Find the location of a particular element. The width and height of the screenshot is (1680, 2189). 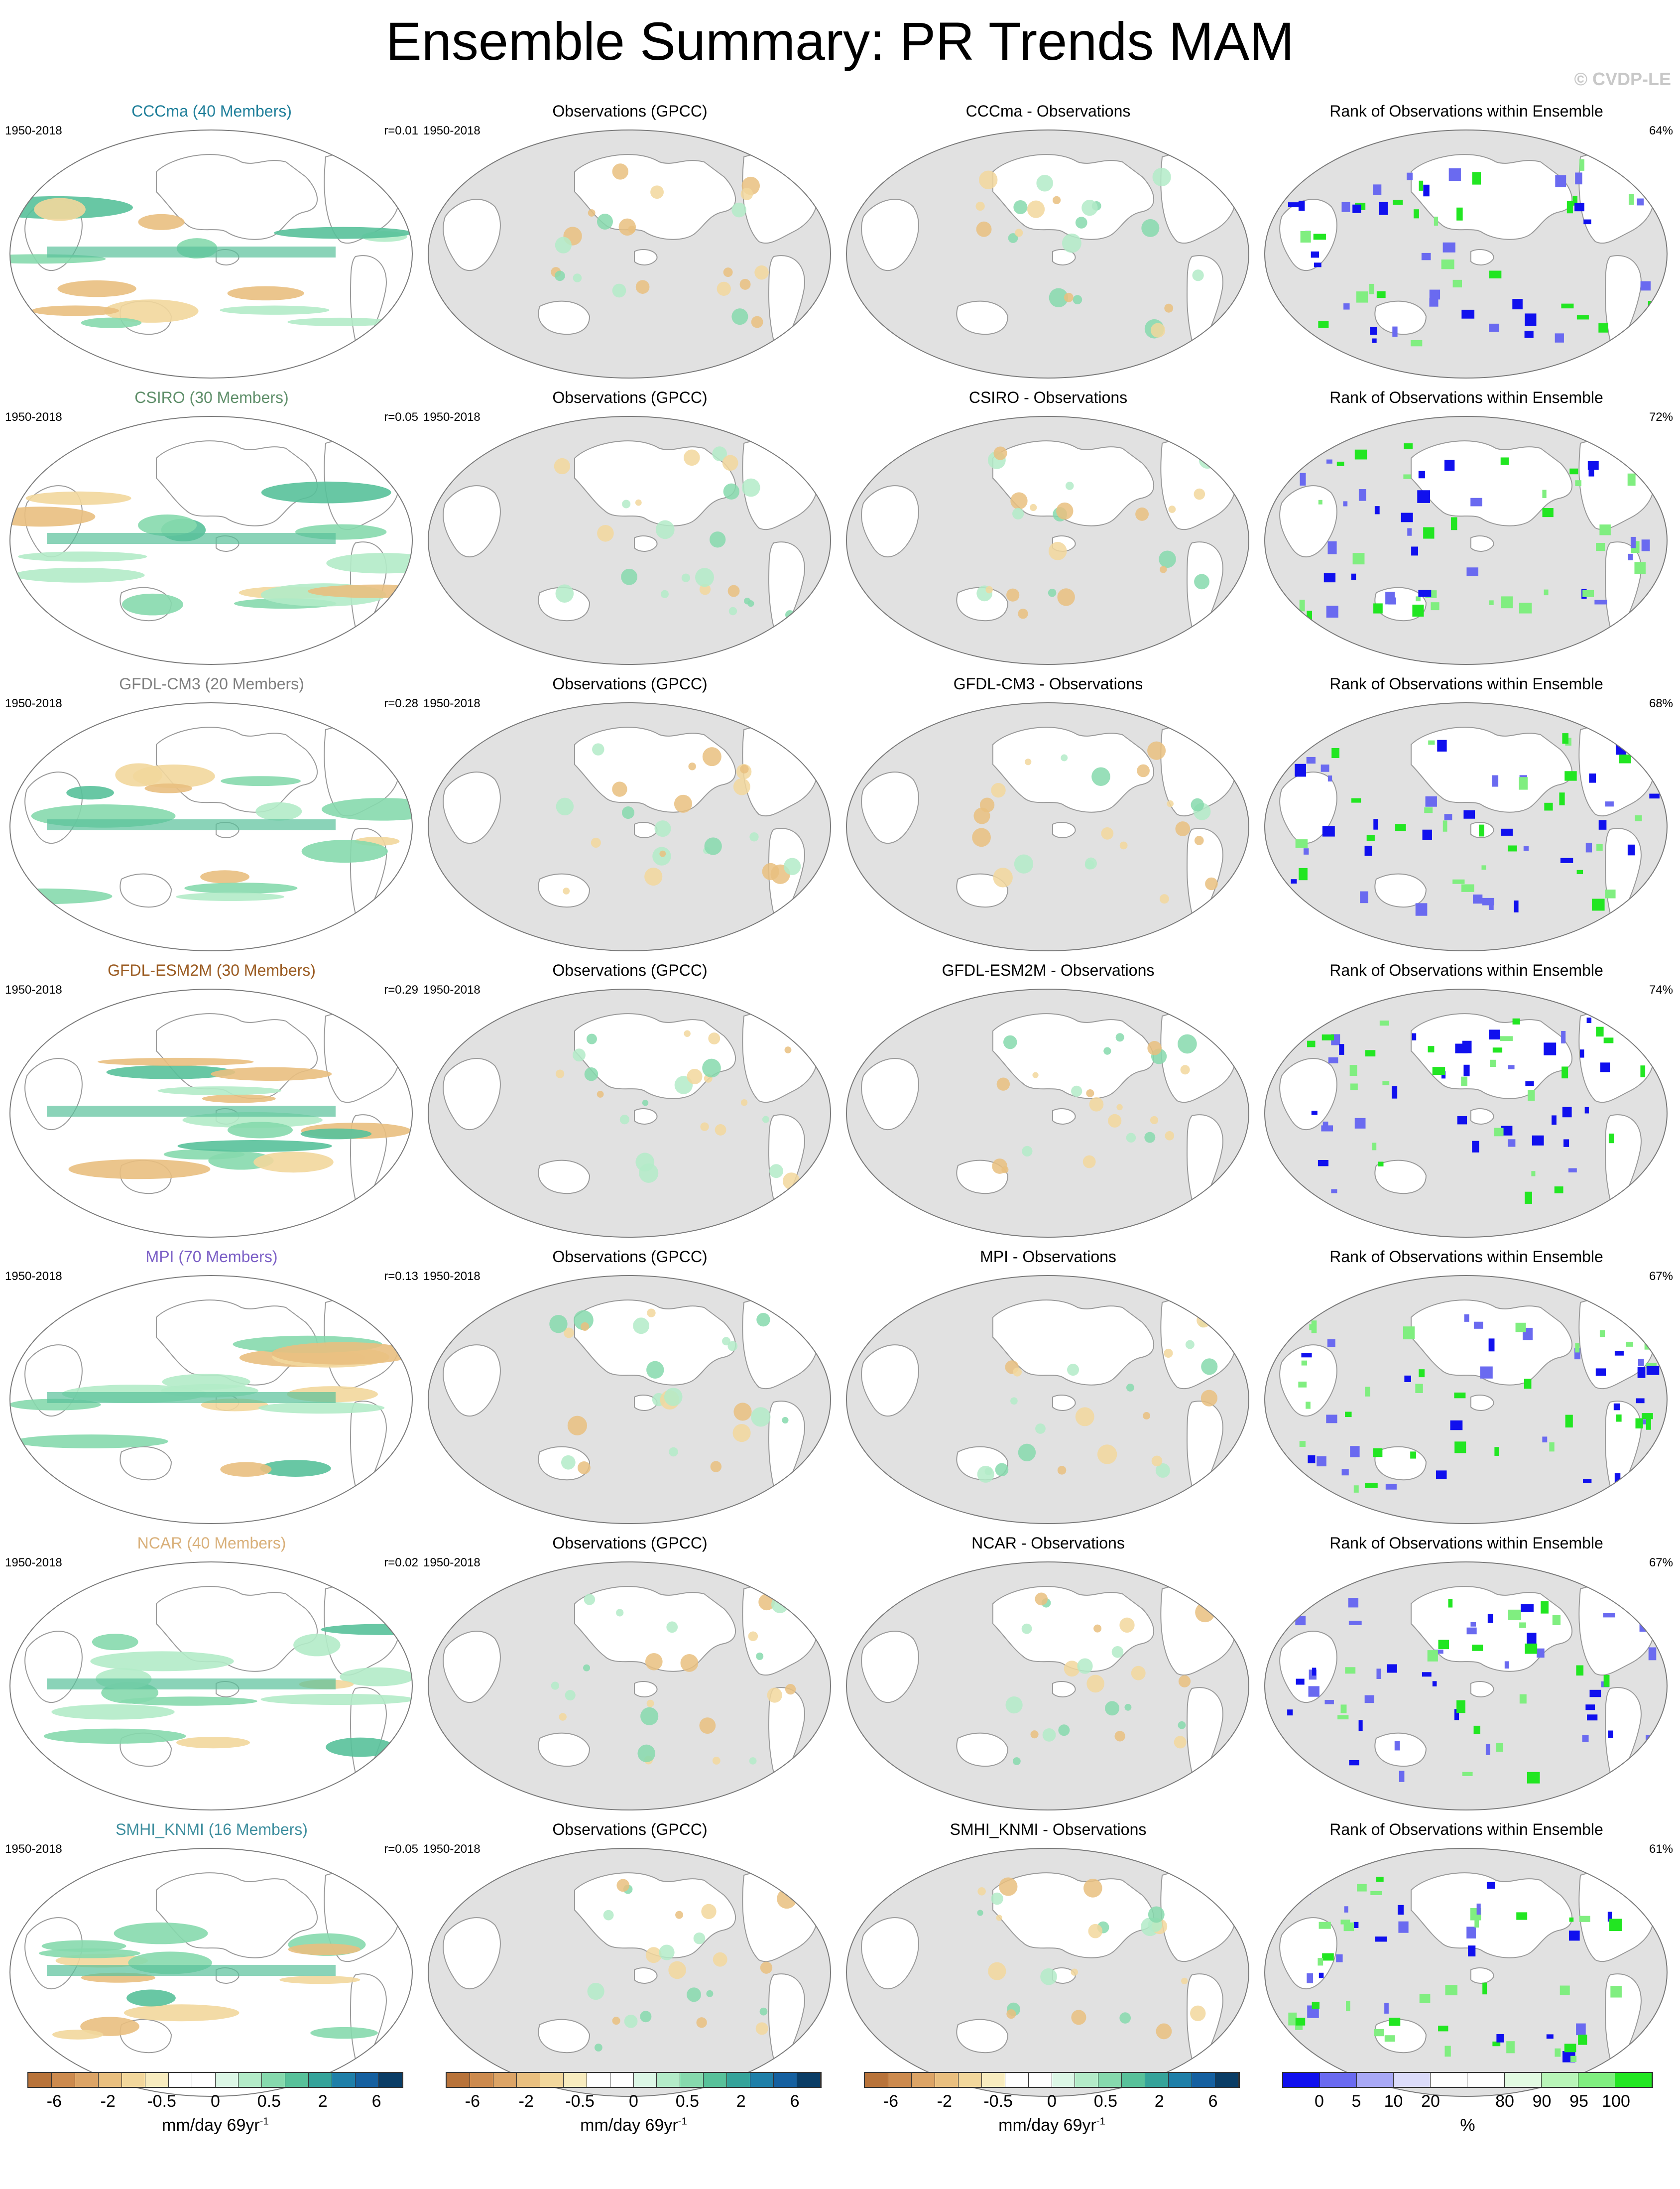

diff-panel: SMHI_KNMI - Observations is located at coordinates (1048, 1961).